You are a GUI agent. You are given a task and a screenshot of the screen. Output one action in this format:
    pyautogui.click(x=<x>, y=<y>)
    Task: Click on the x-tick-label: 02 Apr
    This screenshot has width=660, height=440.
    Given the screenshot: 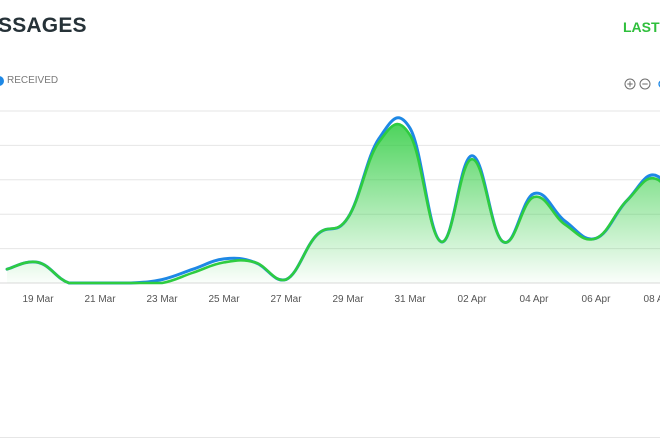 What is the action you would take?
    pyautogui.click(x=473, y=299)
    